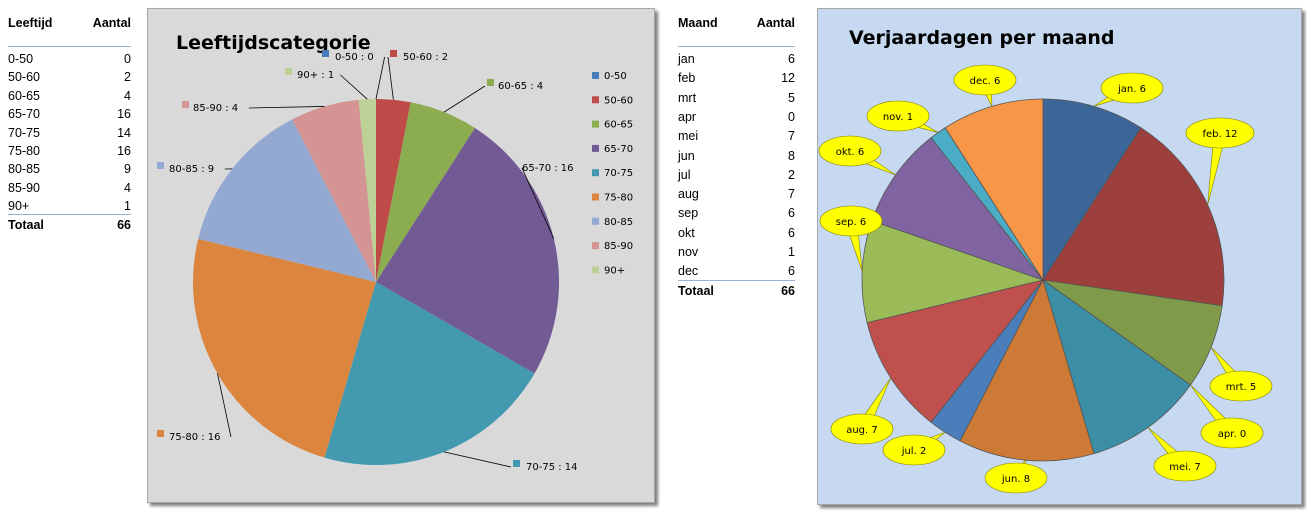  Describe the element at coordinates (775, 23) in the screenshot. I see `cell-value: Aantal` at that location.